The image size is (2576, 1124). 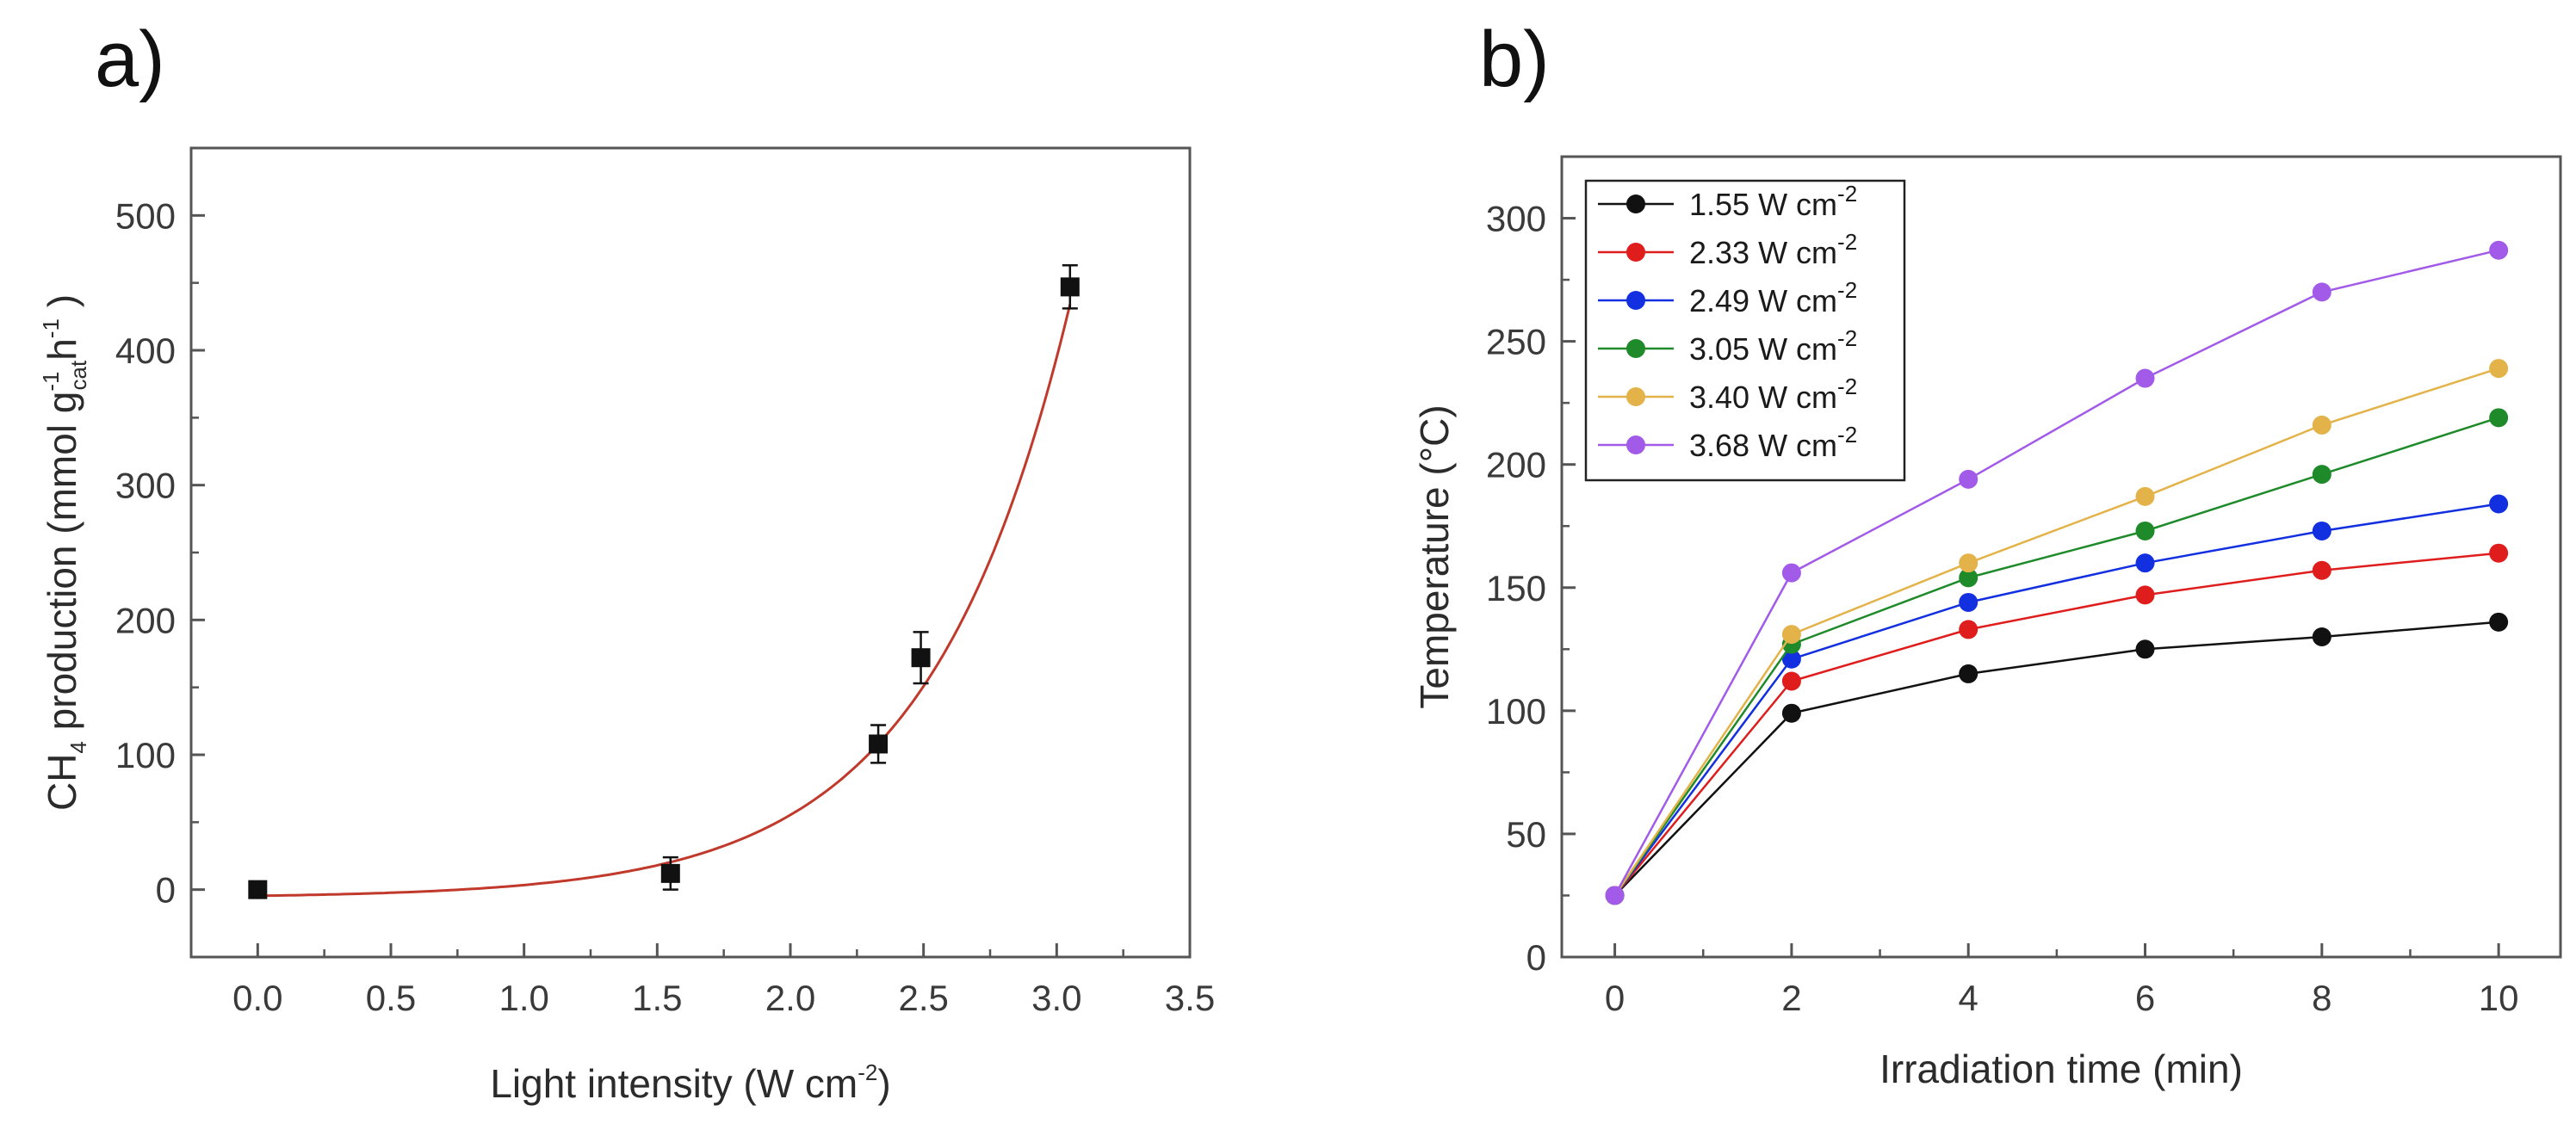 I want to click on series-2.49, so click(x=2057, y=699).